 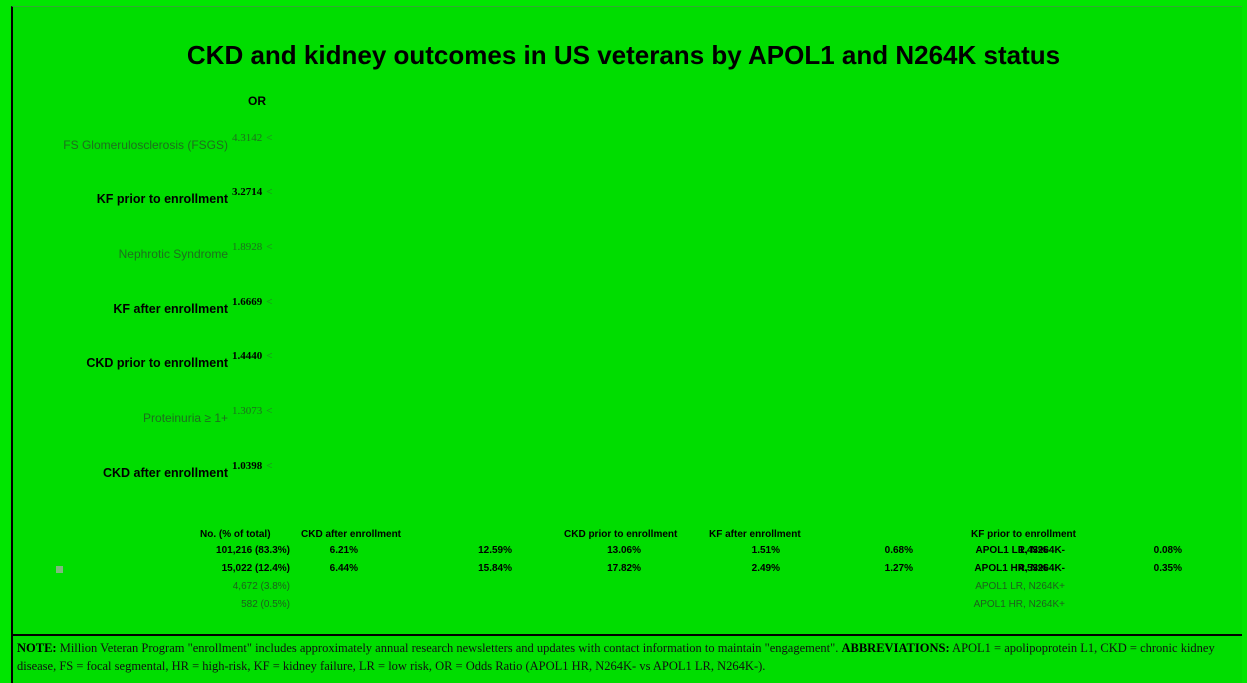 I want to click on table-row-group: APOL1 HR, N264K-, so click(x=1019, y=568).